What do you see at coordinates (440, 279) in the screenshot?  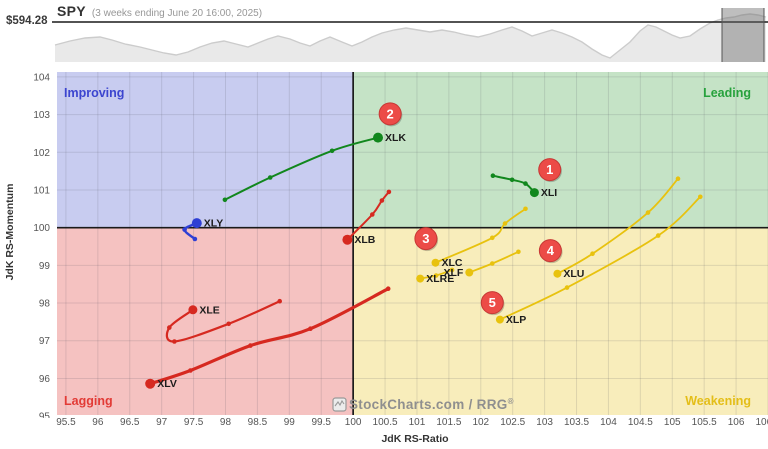 I see `symbol-label-XLRE: XLRE` at bounding box center [440, 279].